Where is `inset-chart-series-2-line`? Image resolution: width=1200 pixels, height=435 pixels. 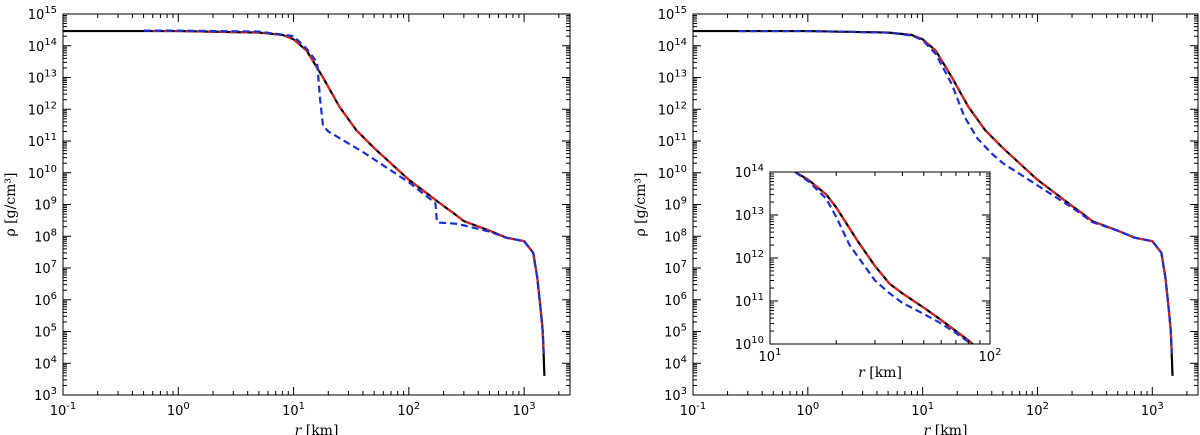 inset-chart-series-2-line is located at coordinates (883, 258).